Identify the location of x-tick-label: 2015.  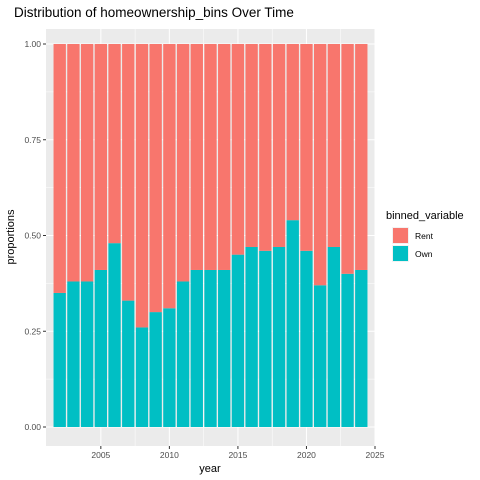
(237, 455).